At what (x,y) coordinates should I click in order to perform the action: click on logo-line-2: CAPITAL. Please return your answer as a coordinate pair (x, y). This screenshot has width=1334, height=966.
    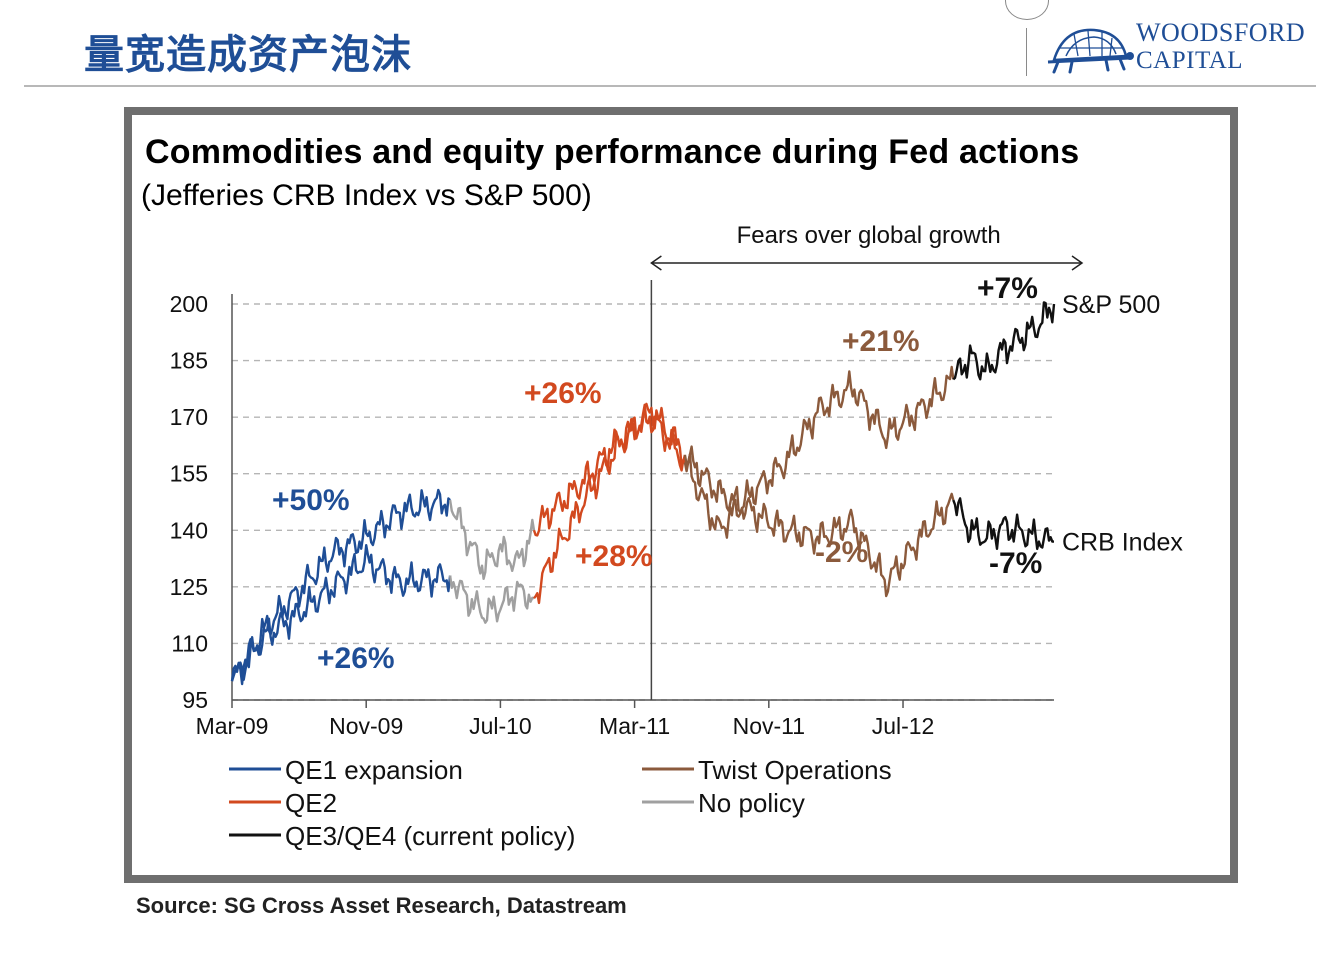
    Looking at the image, I should click on (1190, 60).